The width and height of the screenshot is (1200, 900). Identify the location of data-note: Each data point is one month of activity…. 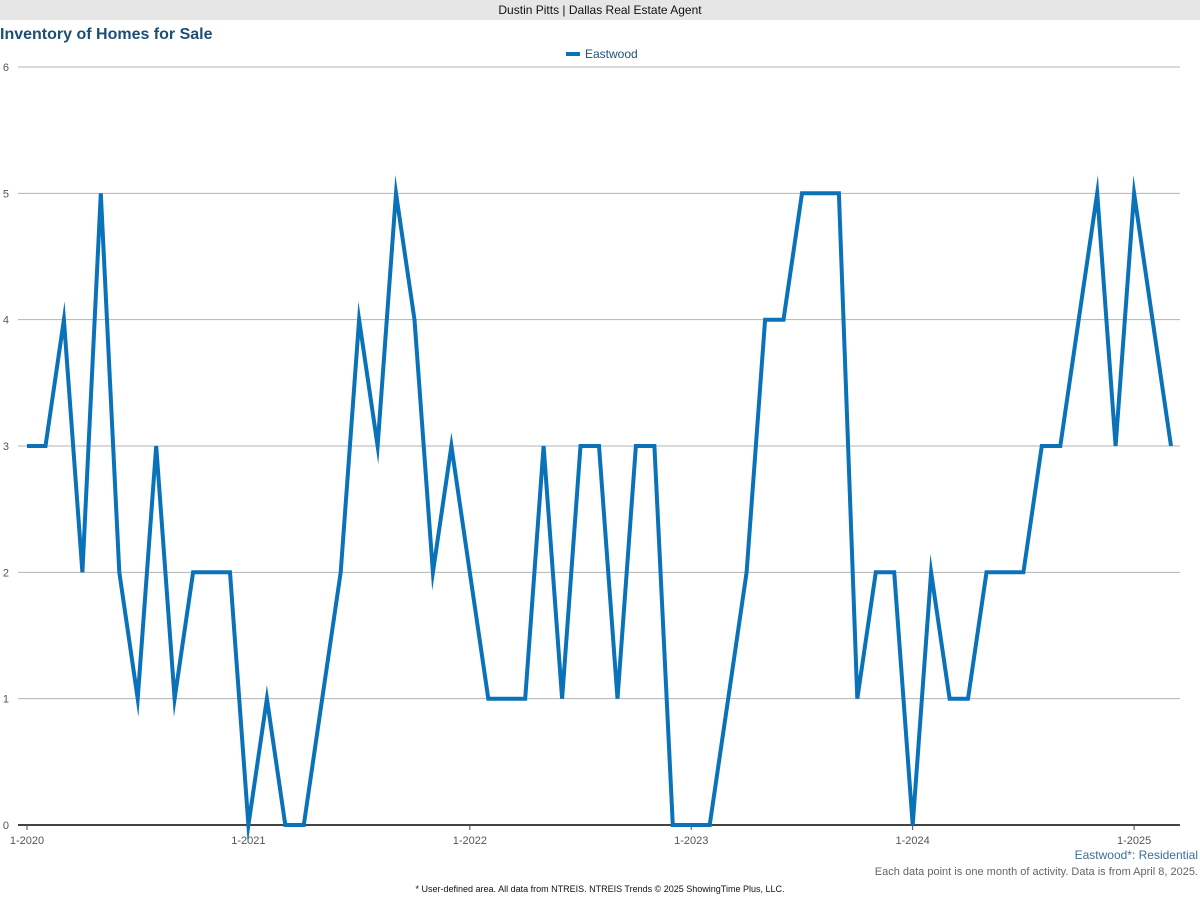
(1036, 872).